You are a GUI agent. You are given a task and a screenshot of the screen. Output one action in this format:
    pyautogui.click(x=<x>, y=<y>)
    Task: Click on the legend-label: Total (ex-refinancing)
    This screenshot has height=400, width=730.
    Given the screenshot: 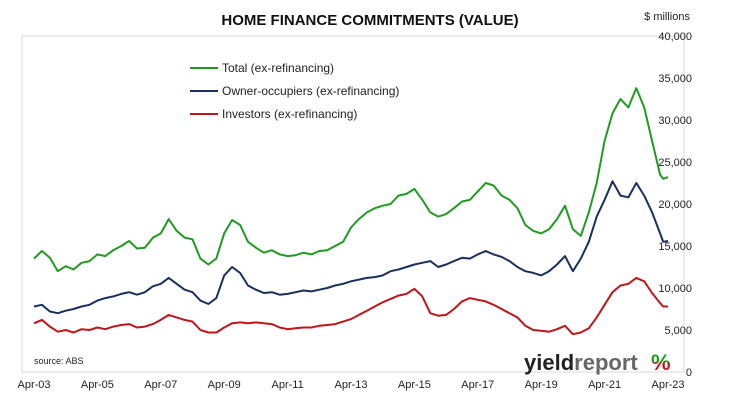 What is the action you would take?
    pyautogui.click(x=278, y=68)
    